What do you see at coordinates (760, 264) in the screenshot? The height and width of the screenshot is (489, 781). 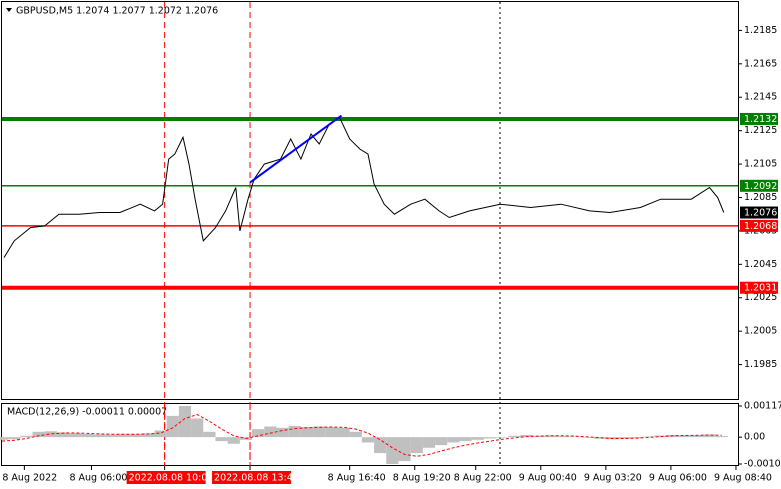 I see `y-tick-label: 1.2045` at bounding box center [760, 264].